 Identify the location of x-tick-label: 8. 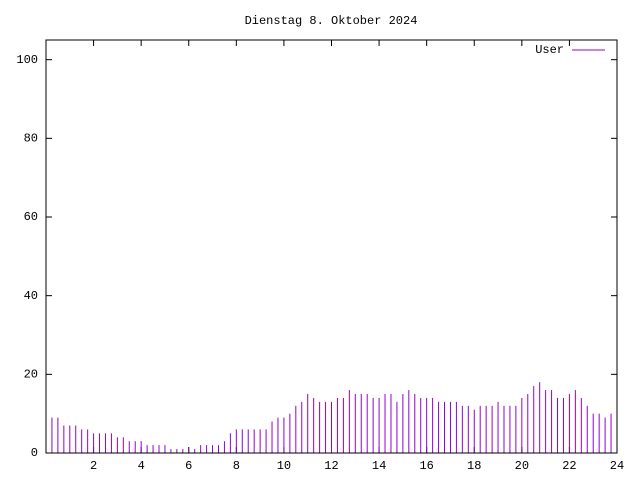
(236, 466).